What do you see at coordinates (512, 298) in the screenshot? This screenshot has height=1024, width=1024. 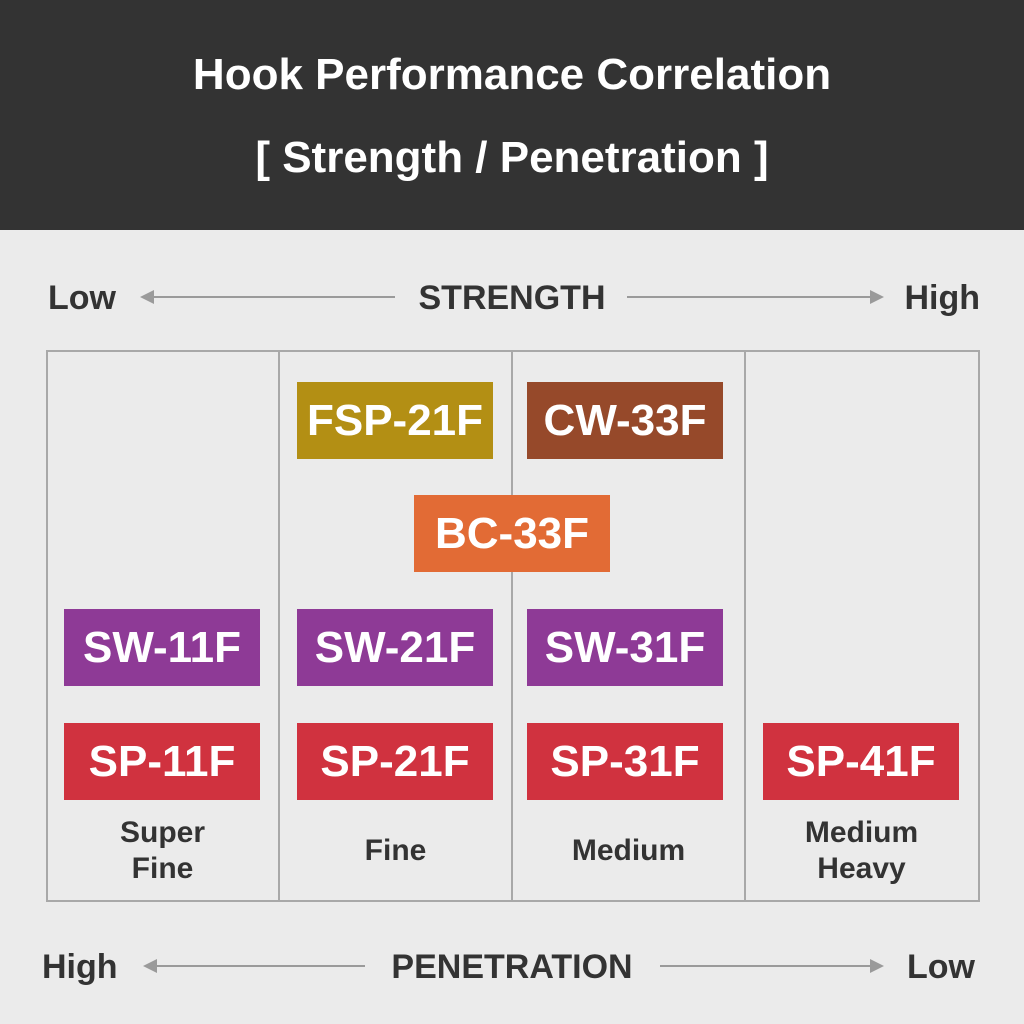 I see `strength-label: STRENGTH` at bounding box center [512, 298].